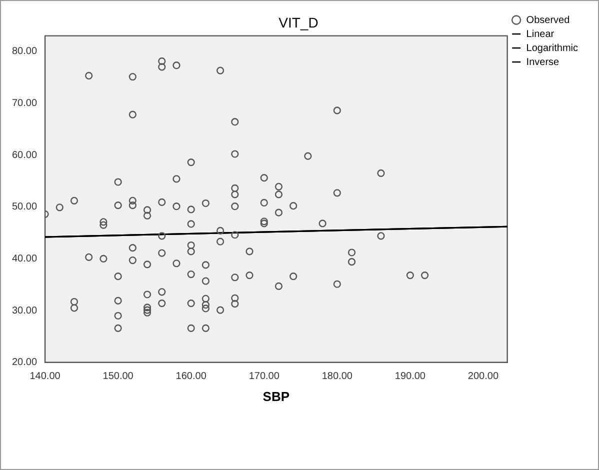  What do you see at coordinates (264, 376) in the screenshot?
I see `x-tick-label: 170.00` at bounding box center [264, 376].